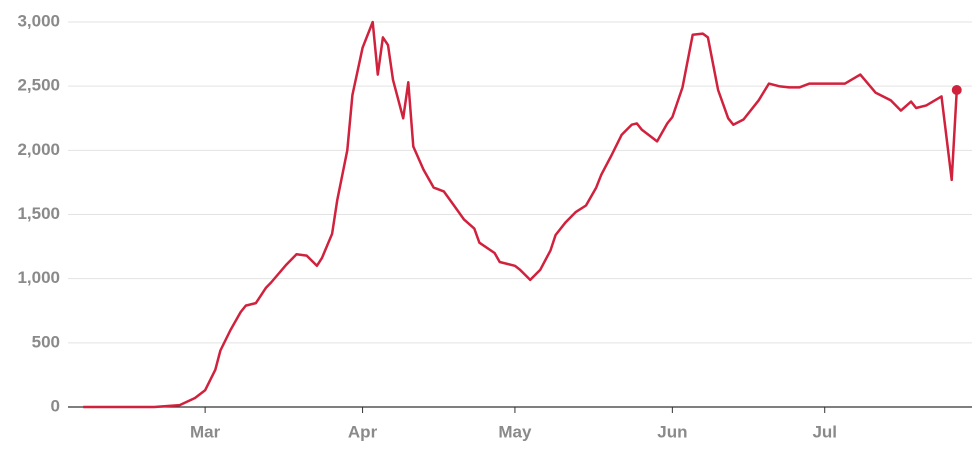 The height and width of the screenshot is (459, 980). Describe the element at coordinates (363, 431) in the screenshot. I see `x-tick-label: Apr` at that location.